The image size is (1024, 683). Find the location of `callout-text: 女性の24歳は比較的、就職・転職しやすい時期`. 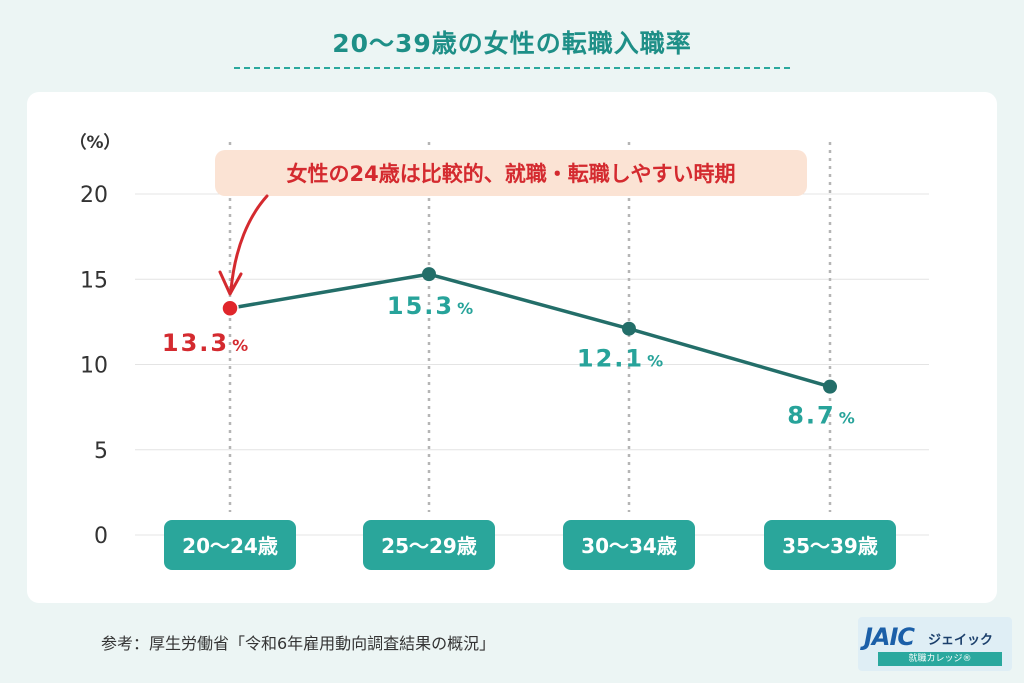

callout-text: 女性の24歳は比較的、就職・転職しやすい時期 is located at coordinates (510, 174).